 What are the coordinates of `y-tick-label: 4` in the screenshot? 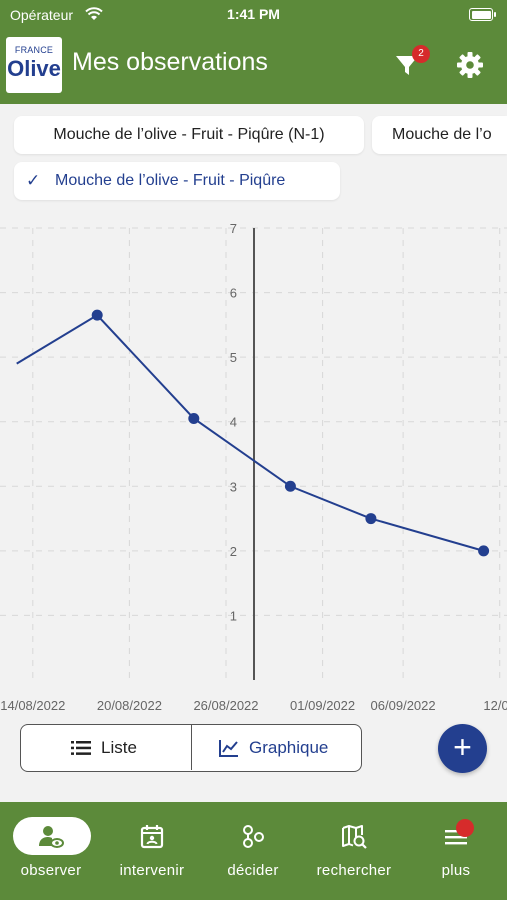 It's located at (233, 422).